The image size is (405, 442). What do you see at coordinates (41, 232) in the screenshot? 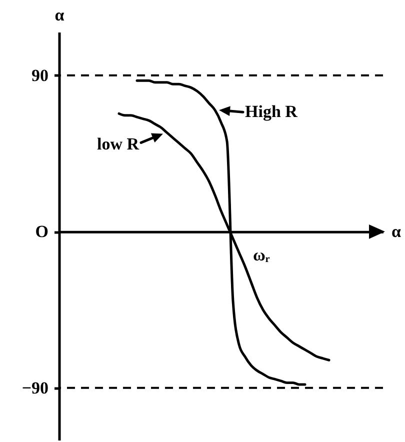
I see `y-tick-label: O` at bounding box center [41, 232].